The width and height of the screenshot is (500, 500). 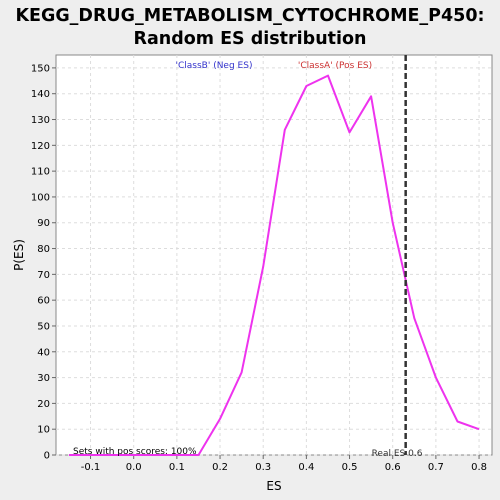 What do you see at coordinates (40, 120) in the screenshot?
I see `y-tick-label: 130` at bounding box center [40, 120].